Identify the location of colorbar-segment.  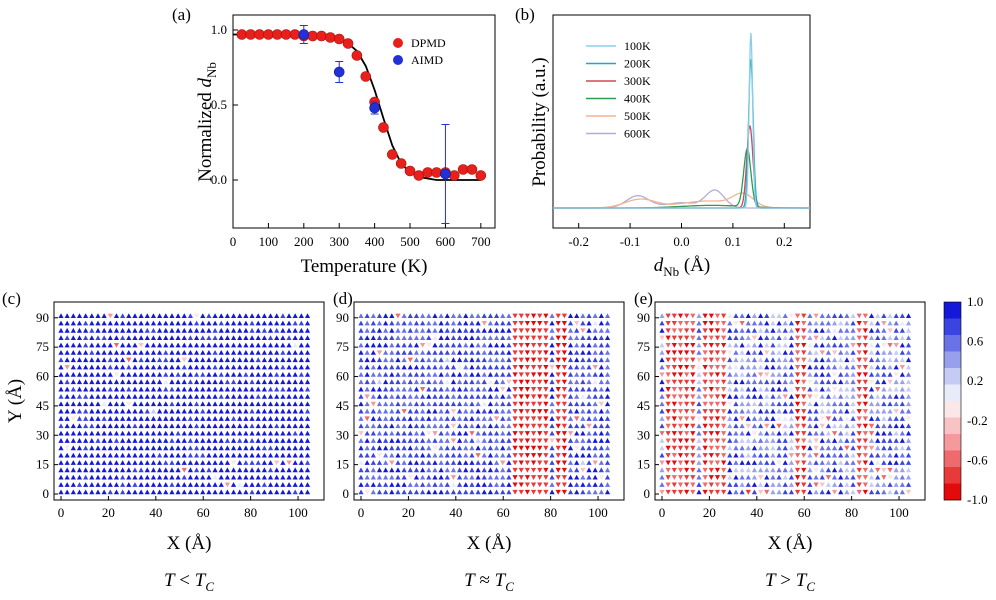
(952, 343).